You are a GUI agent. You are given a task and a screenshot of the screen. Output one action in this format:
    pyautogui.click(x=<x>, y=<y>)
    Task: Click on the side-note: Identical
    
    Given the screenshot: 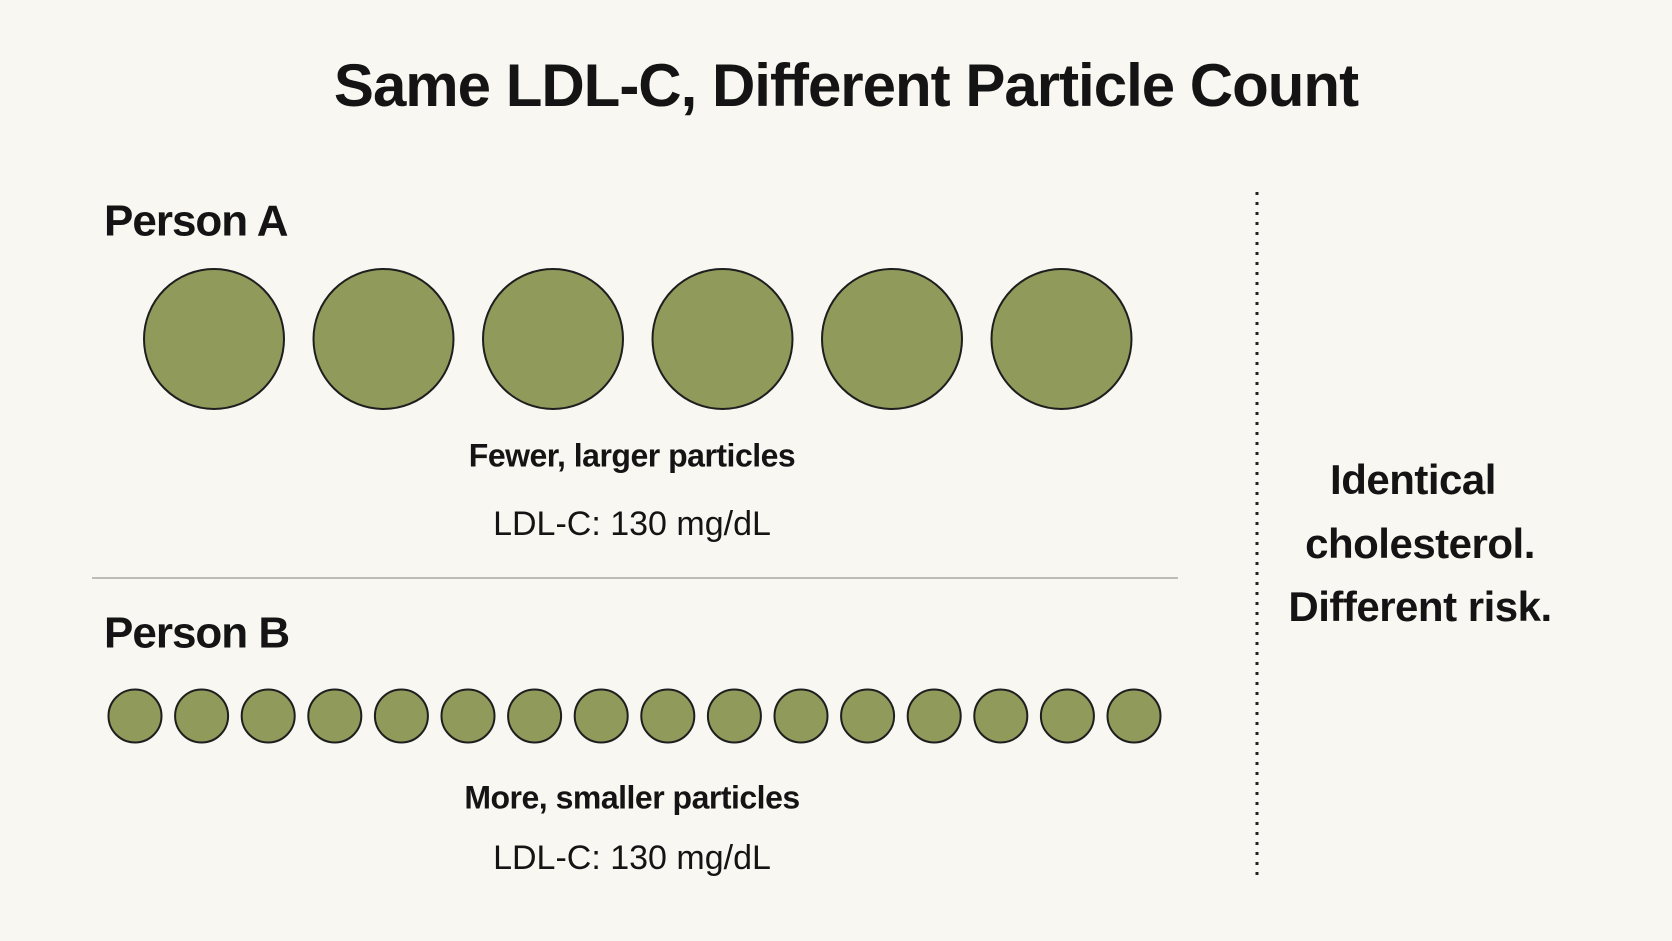 What is the action you would take?
    pyautogui.click(x=1413, y=479)
    